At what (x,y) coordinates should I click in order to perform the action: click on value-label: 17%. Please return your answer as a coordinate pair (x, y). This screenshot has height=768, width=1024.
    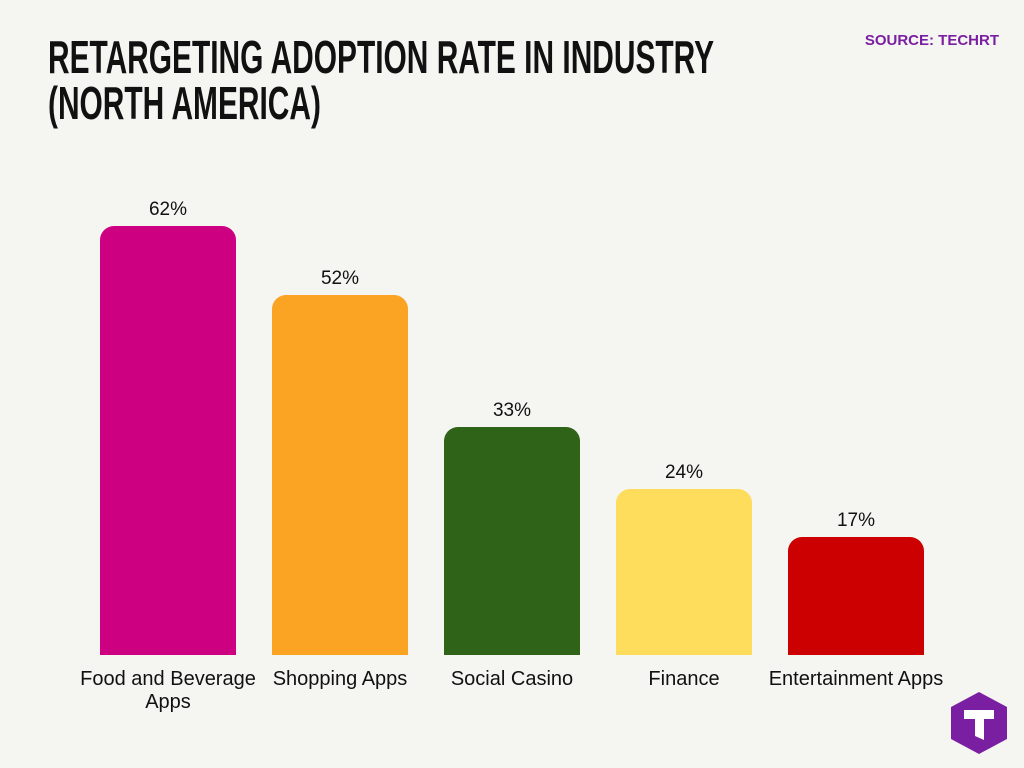
    Looking at the image, I should click on (856, 521).